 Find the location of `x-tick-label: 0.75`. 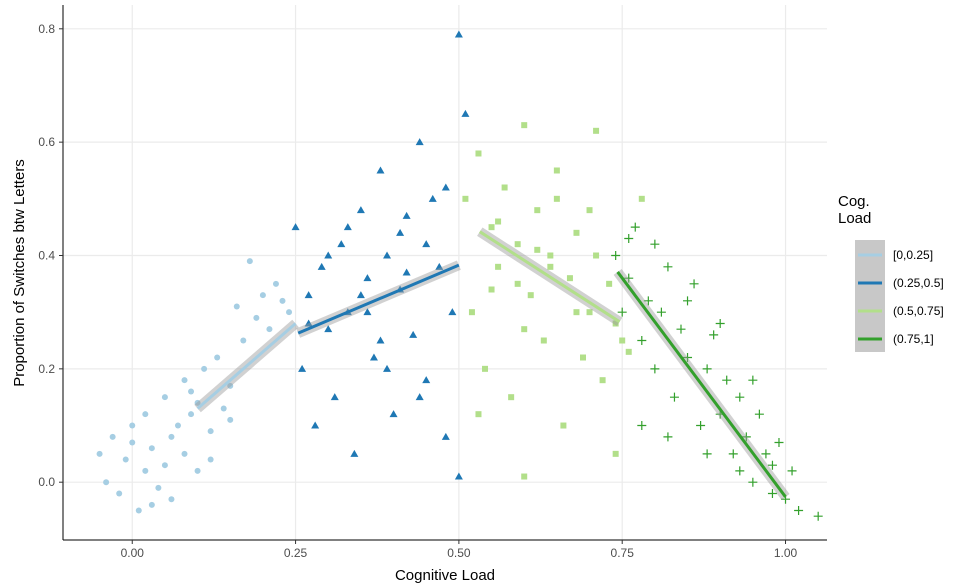

x-tick-label: 0.75 is located at coordinates (623, 553).